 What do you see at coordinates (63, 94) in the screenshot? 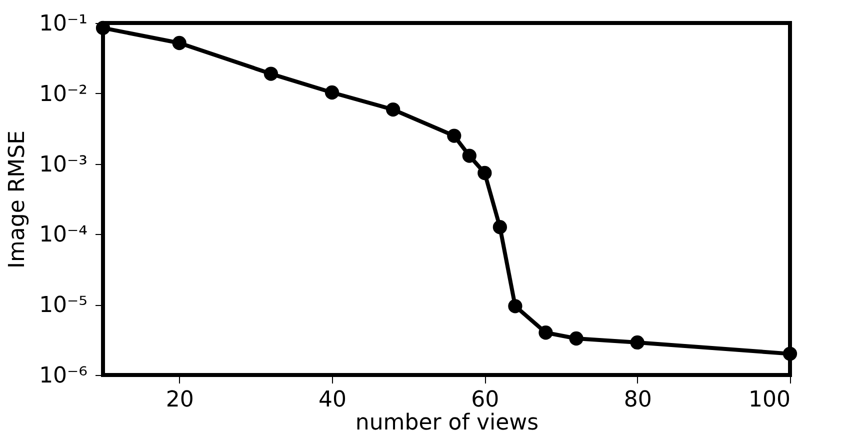
I see `y-tick-label: 10⁻²` at bounding box center [63, 94].